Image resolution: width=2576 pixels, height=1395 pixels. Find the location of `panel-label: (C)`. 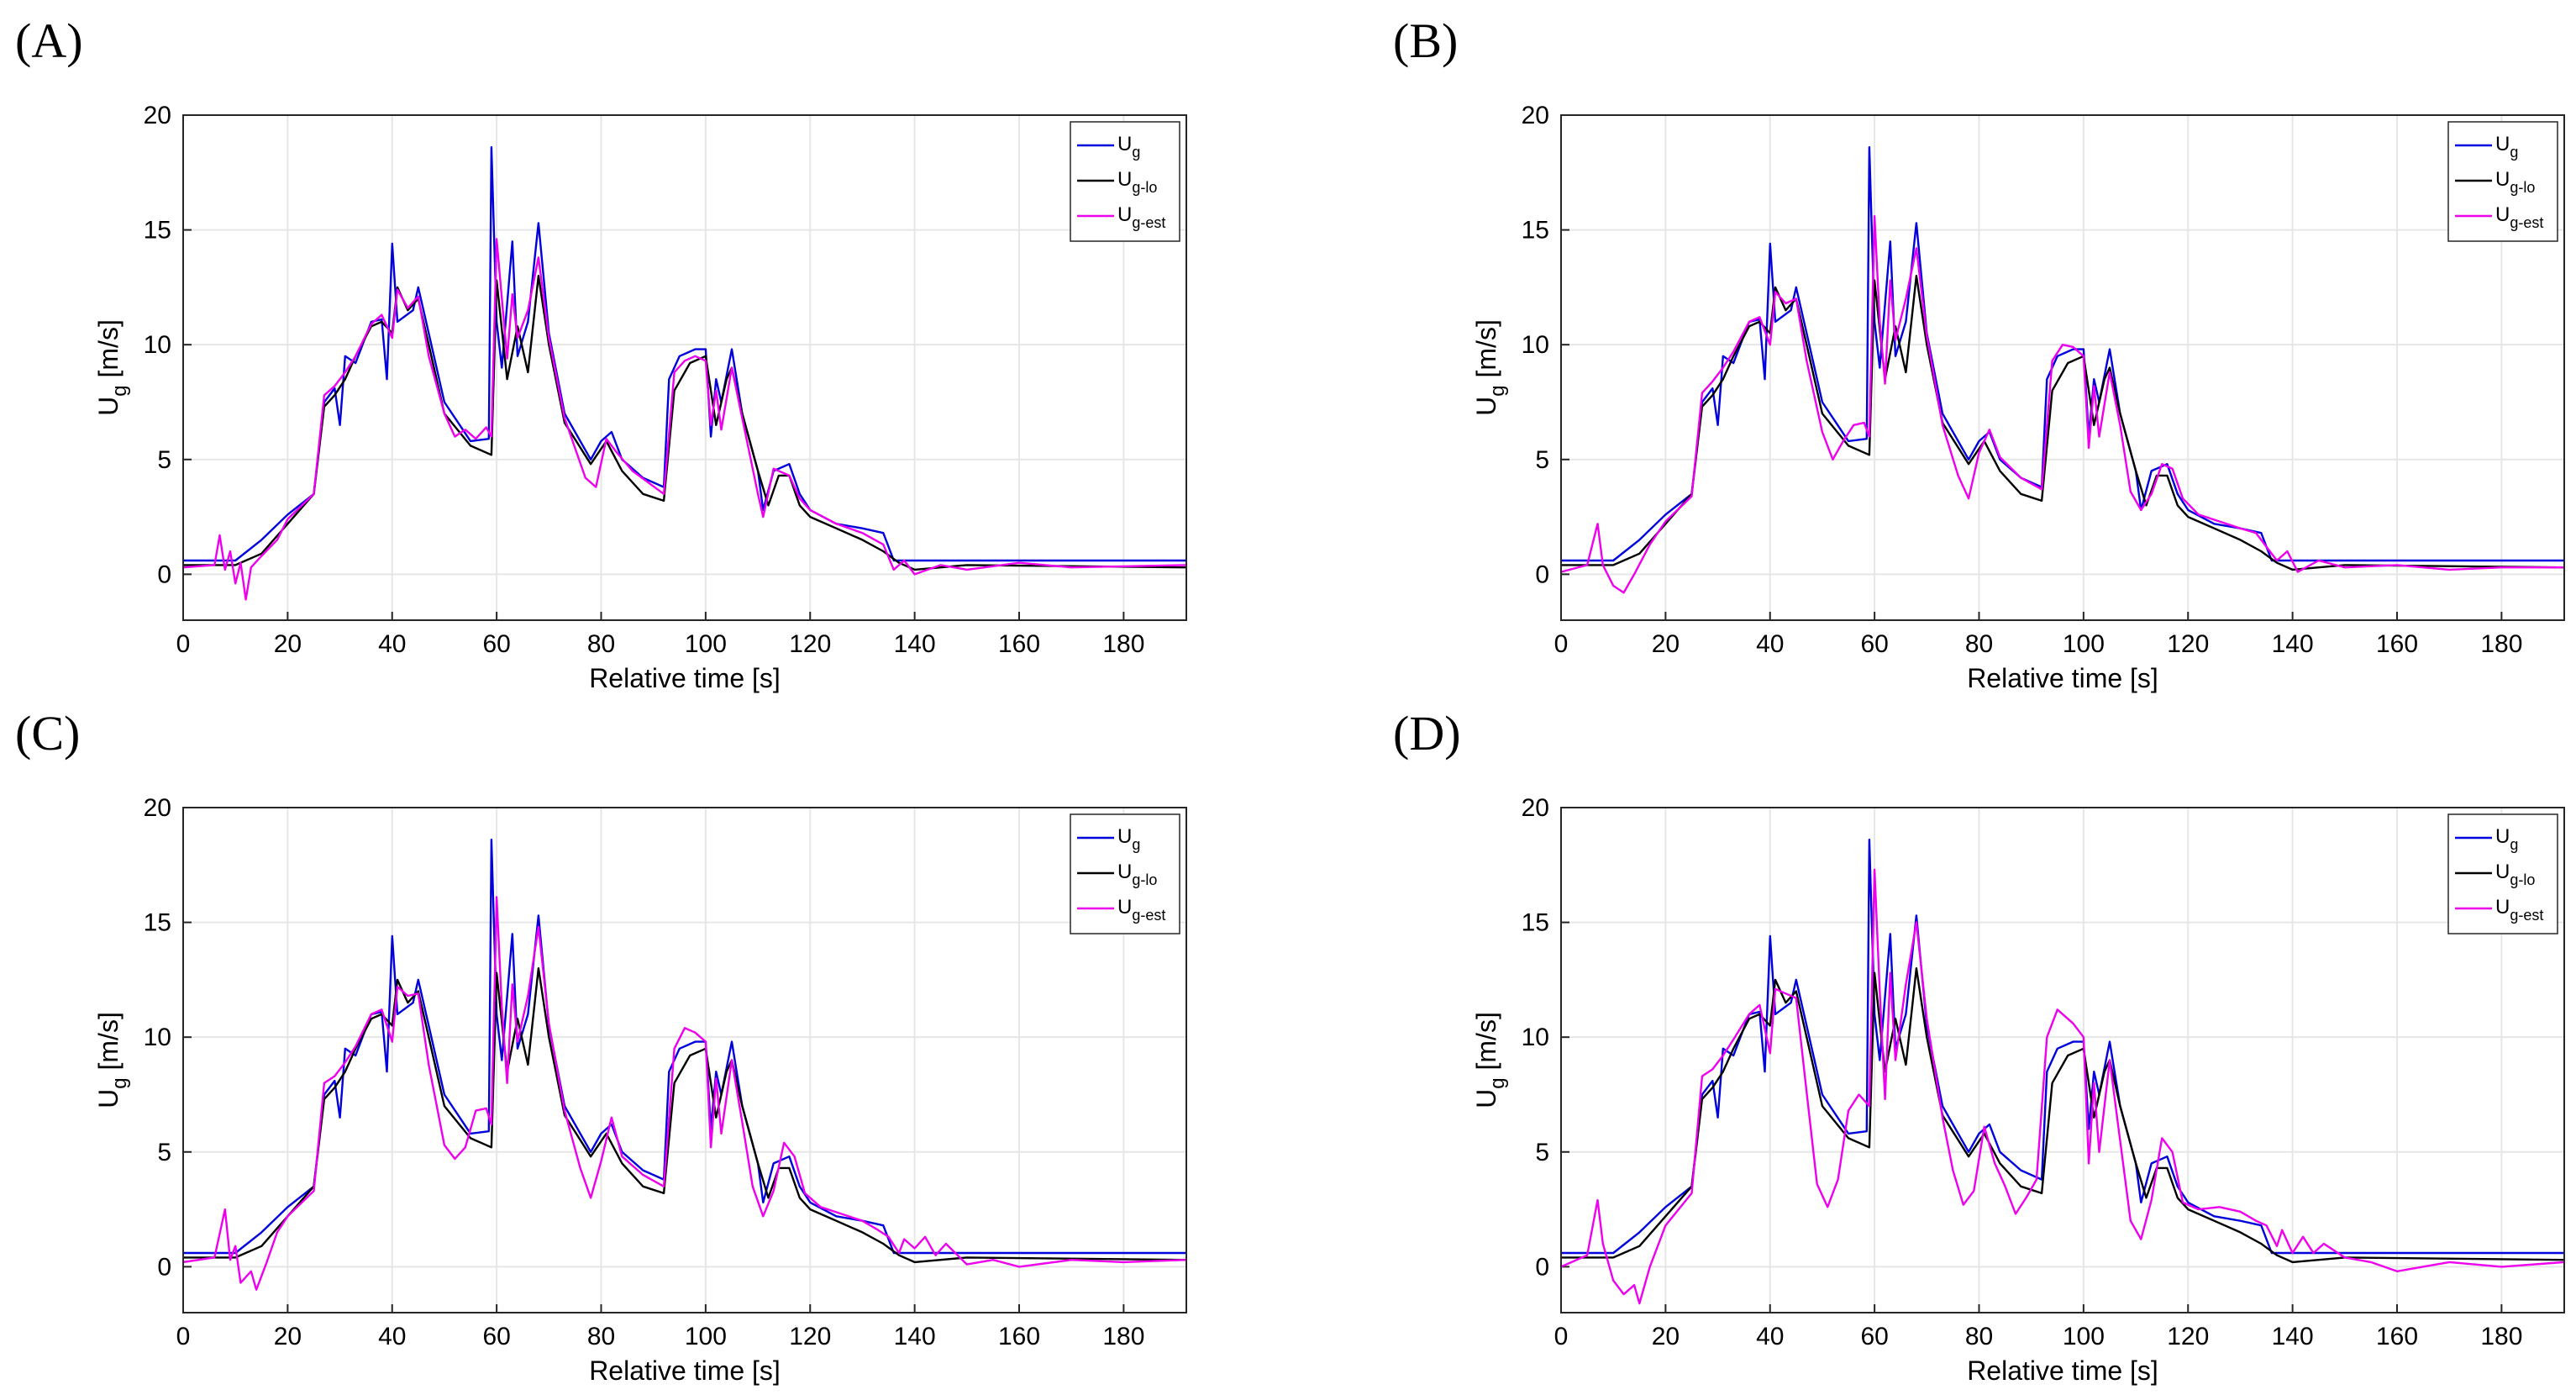

panel-label: (C) is located at coordinates (47, 733).